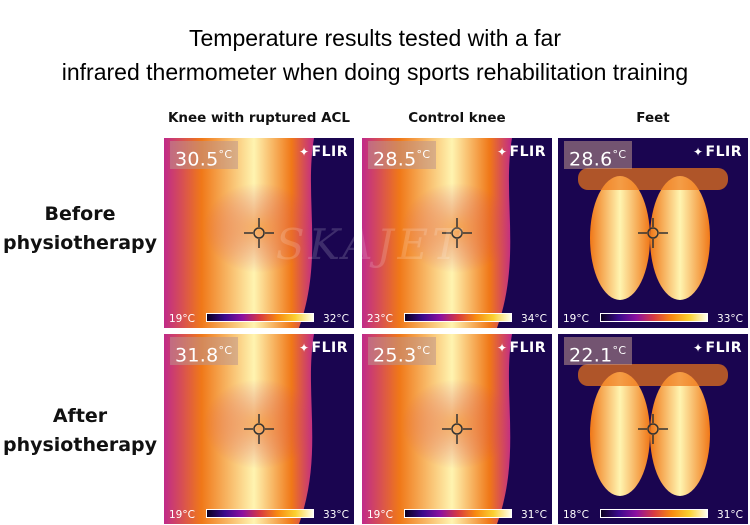 The image size is (750, 525). Describe the element at coordinates (457, 118) in the screenshot. I see `column-header-control-knee: Control knee` at that location.